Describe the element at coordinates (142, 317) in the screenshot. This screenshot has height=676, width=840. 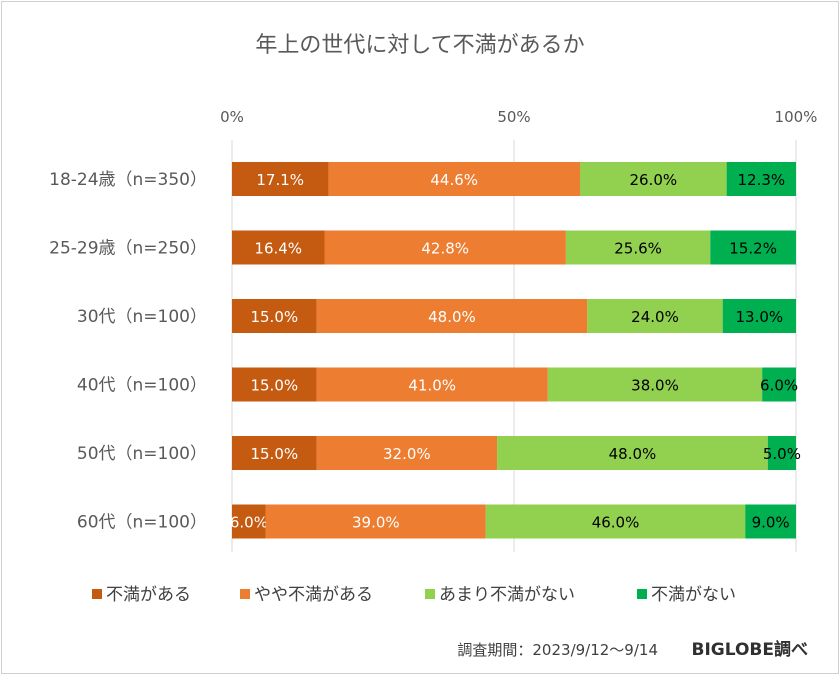
I see `category-label: 30代（n=100）` at that location.